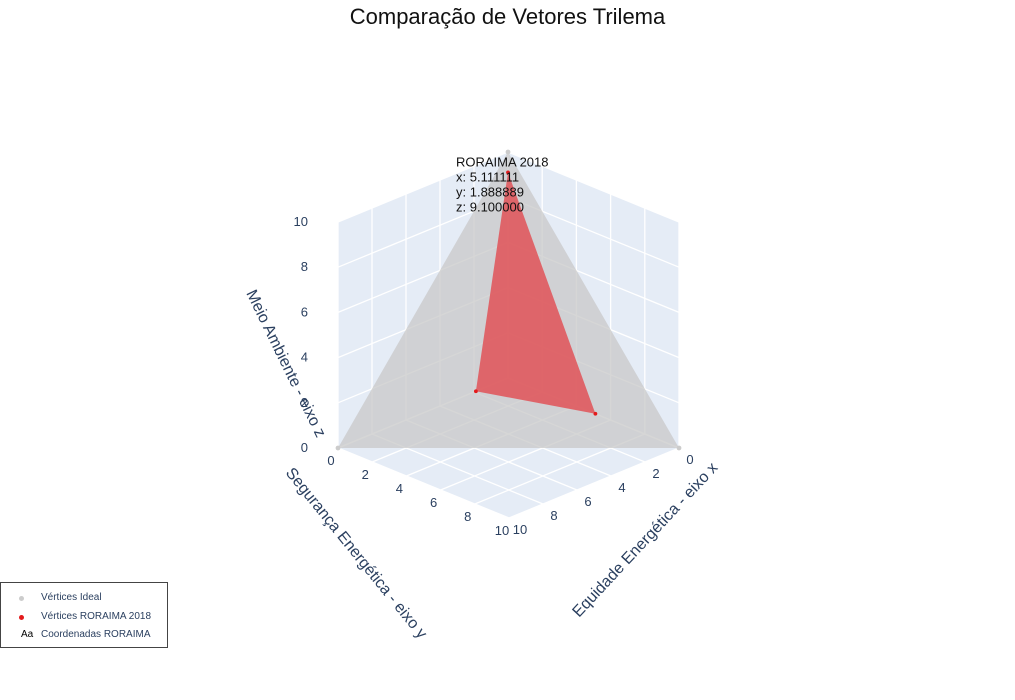 The width and height of the screenshot is (1015, 700). What do you see at coordinates (520, 529) in the screenshot?
I see `x-tick-label: 10` at bounding box center [520, 529].